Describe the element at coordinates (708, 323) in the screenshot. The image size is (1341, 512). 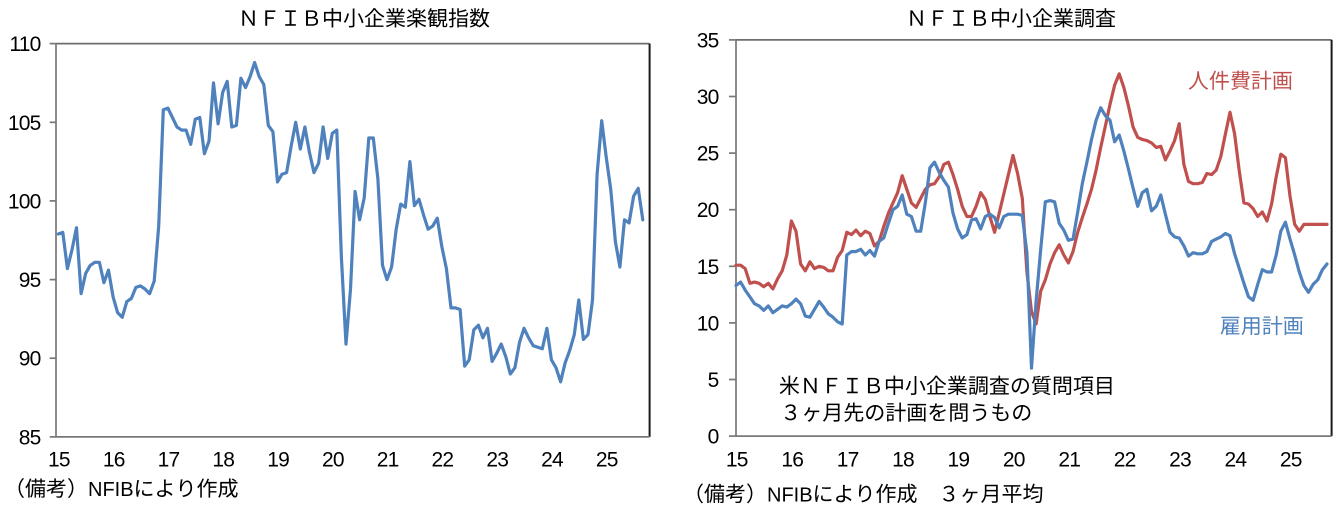
I see `svg-text: 10` at that location.